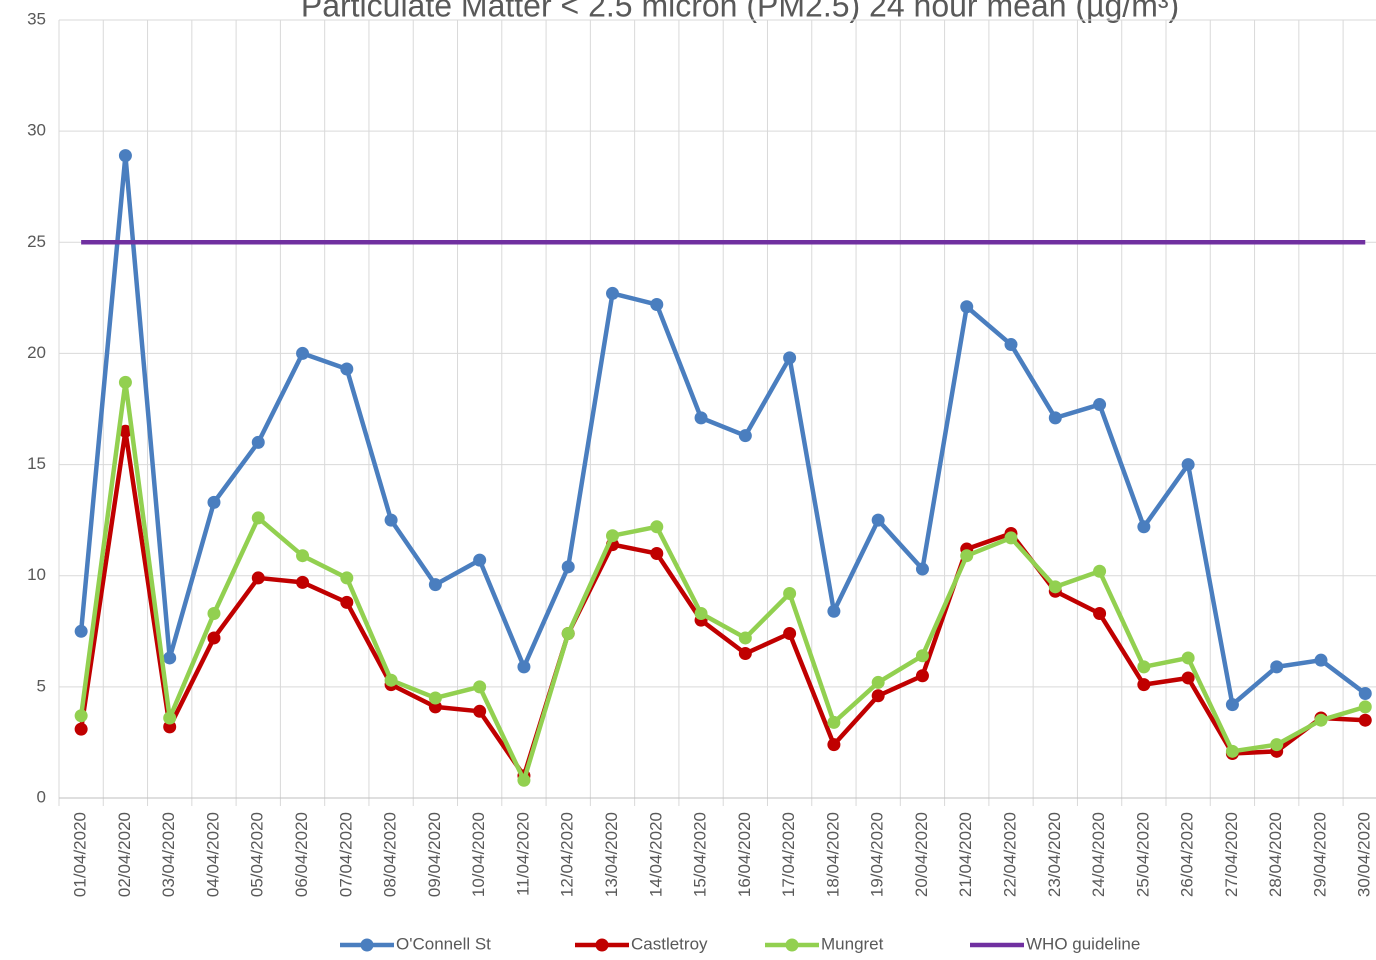  I want to click on legend-label: WHO guideline, so click(1083, 943).